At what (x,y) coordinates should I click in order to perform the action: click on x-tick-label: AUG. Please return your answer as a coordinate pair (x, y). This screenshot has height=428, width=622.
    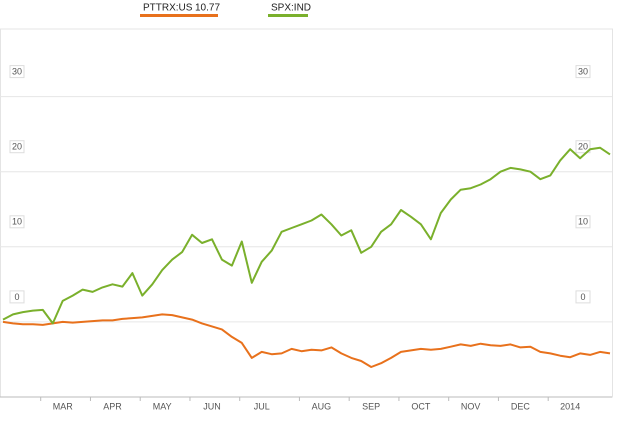
    Looking at the image, I should click on (322, 406).